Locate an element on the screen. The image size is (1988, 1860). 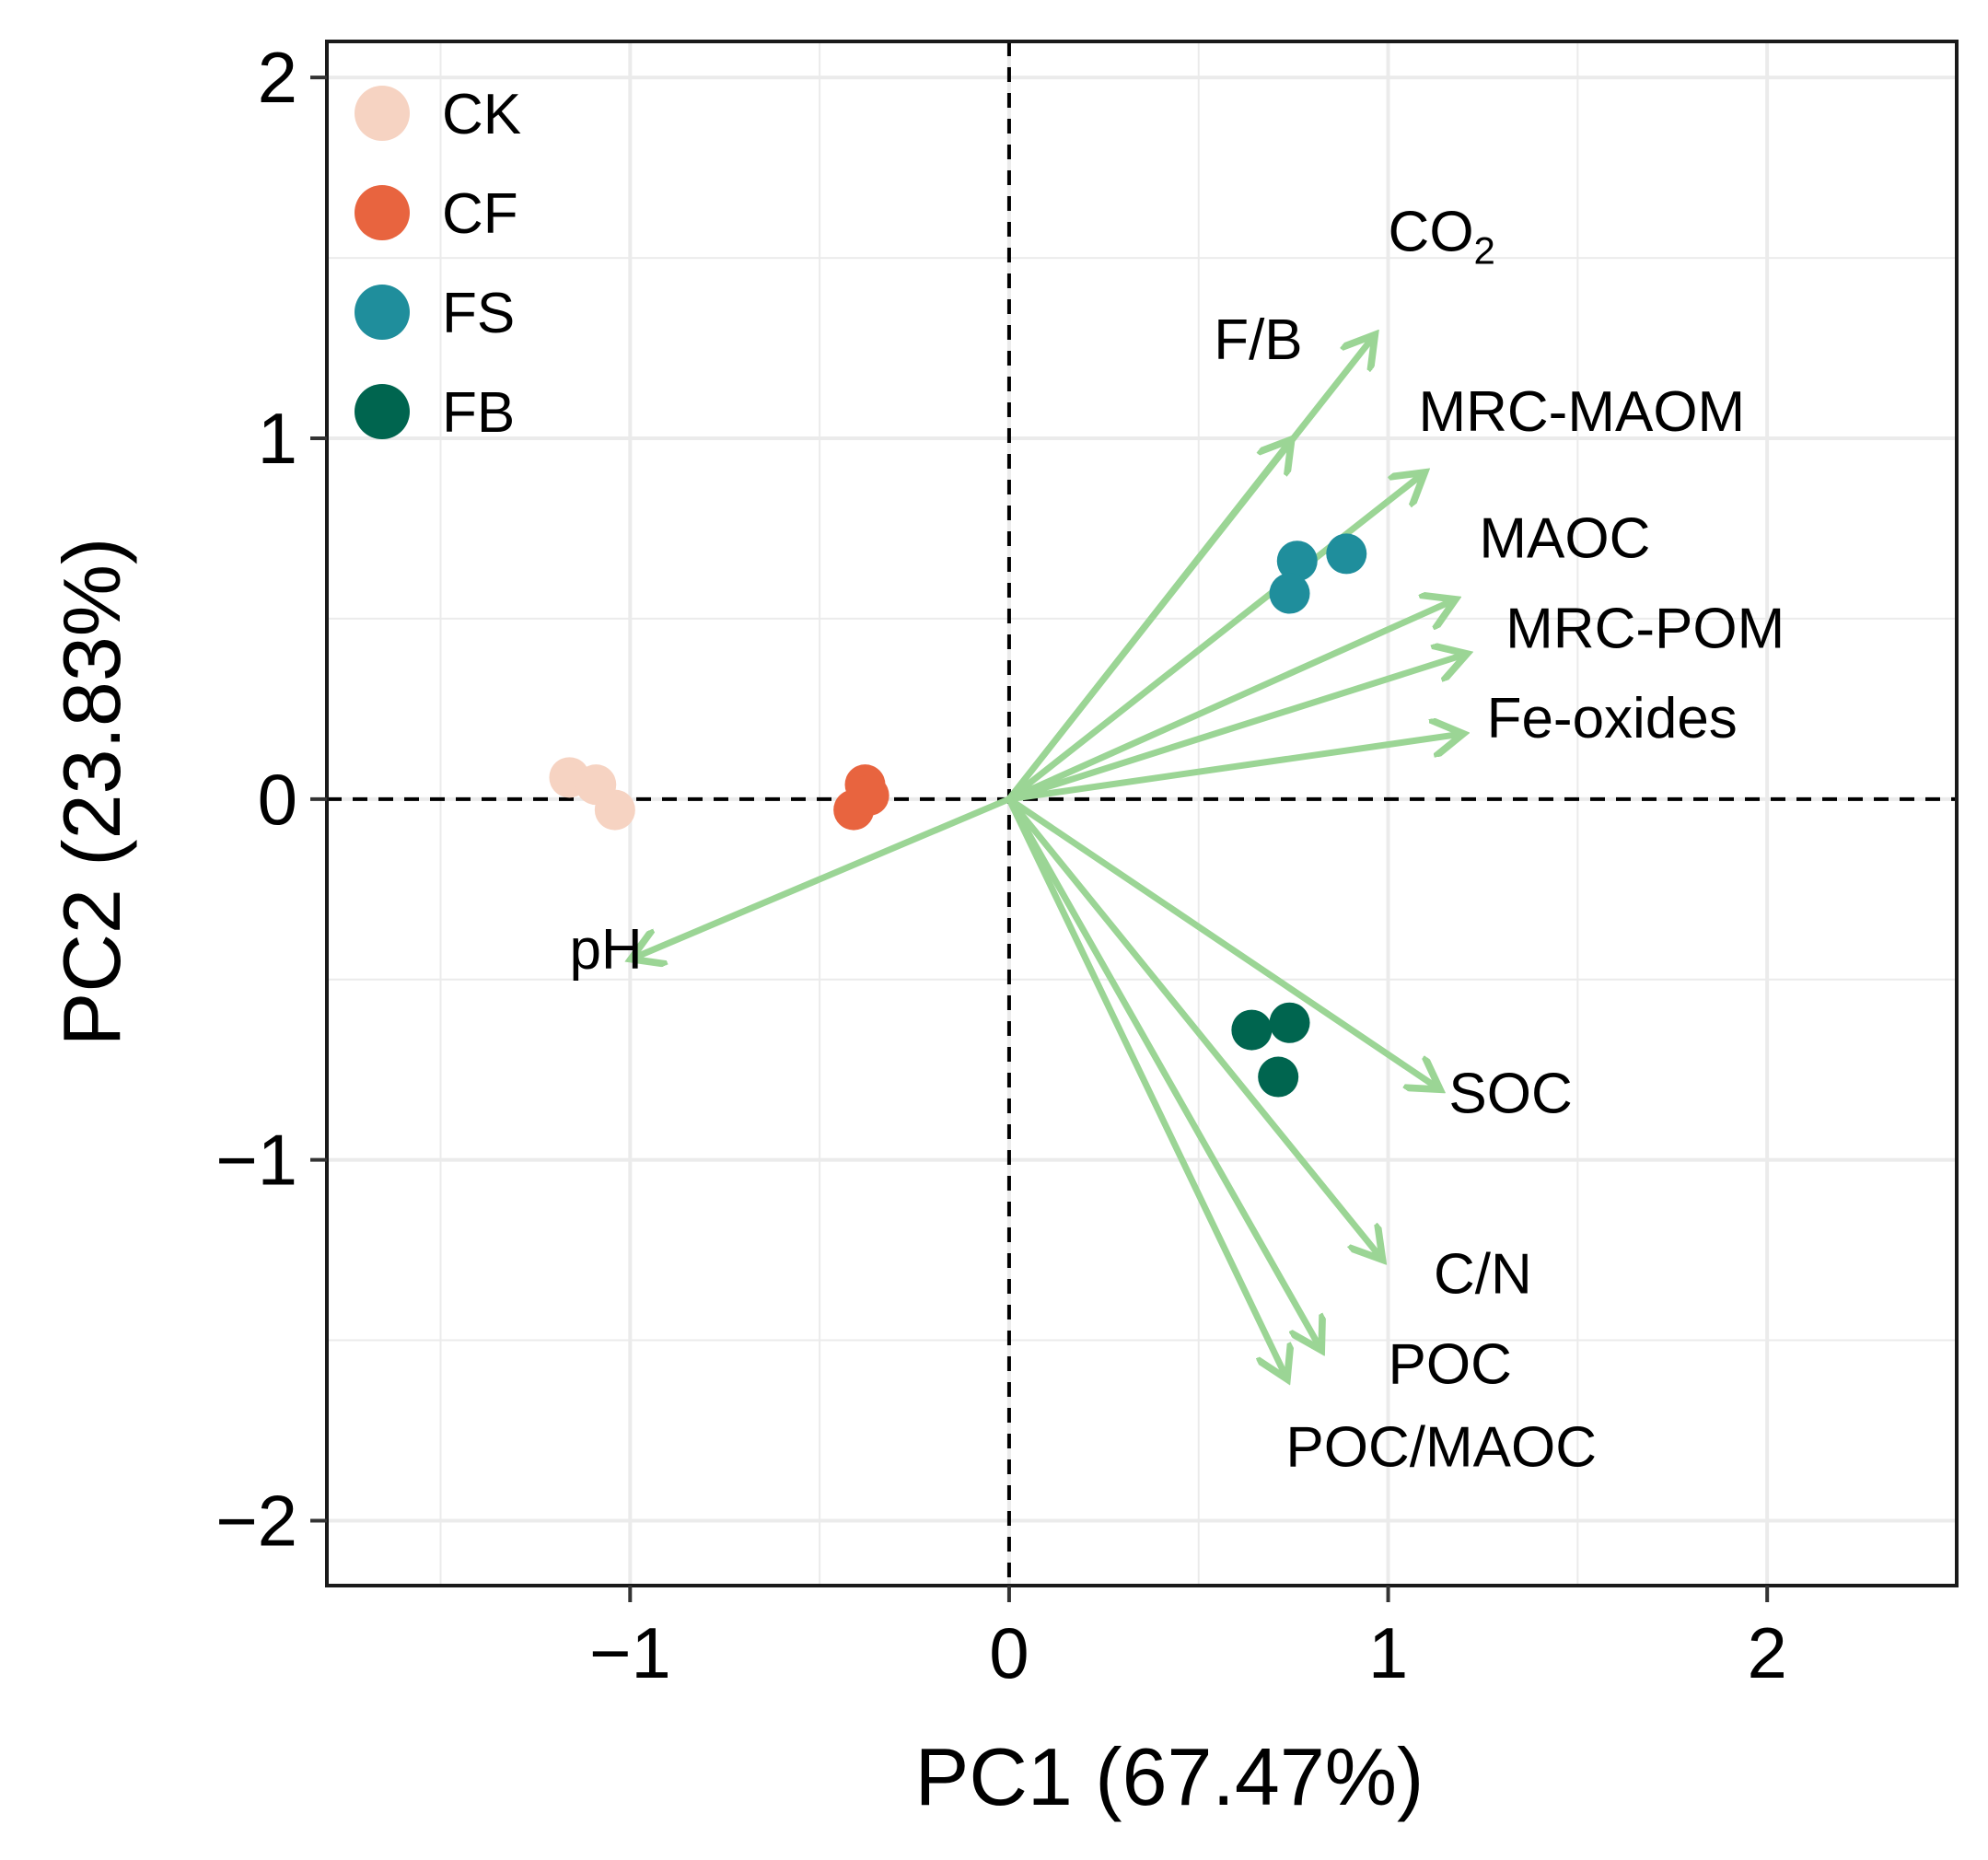
loading-label-co2: CO2 is located at coordinates (1442, 236).